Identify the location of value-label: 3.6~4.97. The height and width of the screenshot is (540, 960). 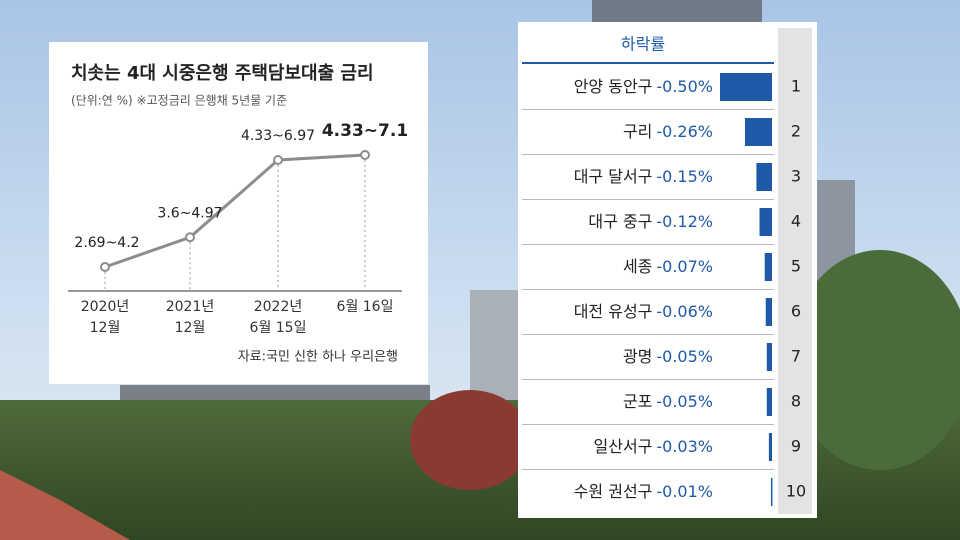
(189, 213).